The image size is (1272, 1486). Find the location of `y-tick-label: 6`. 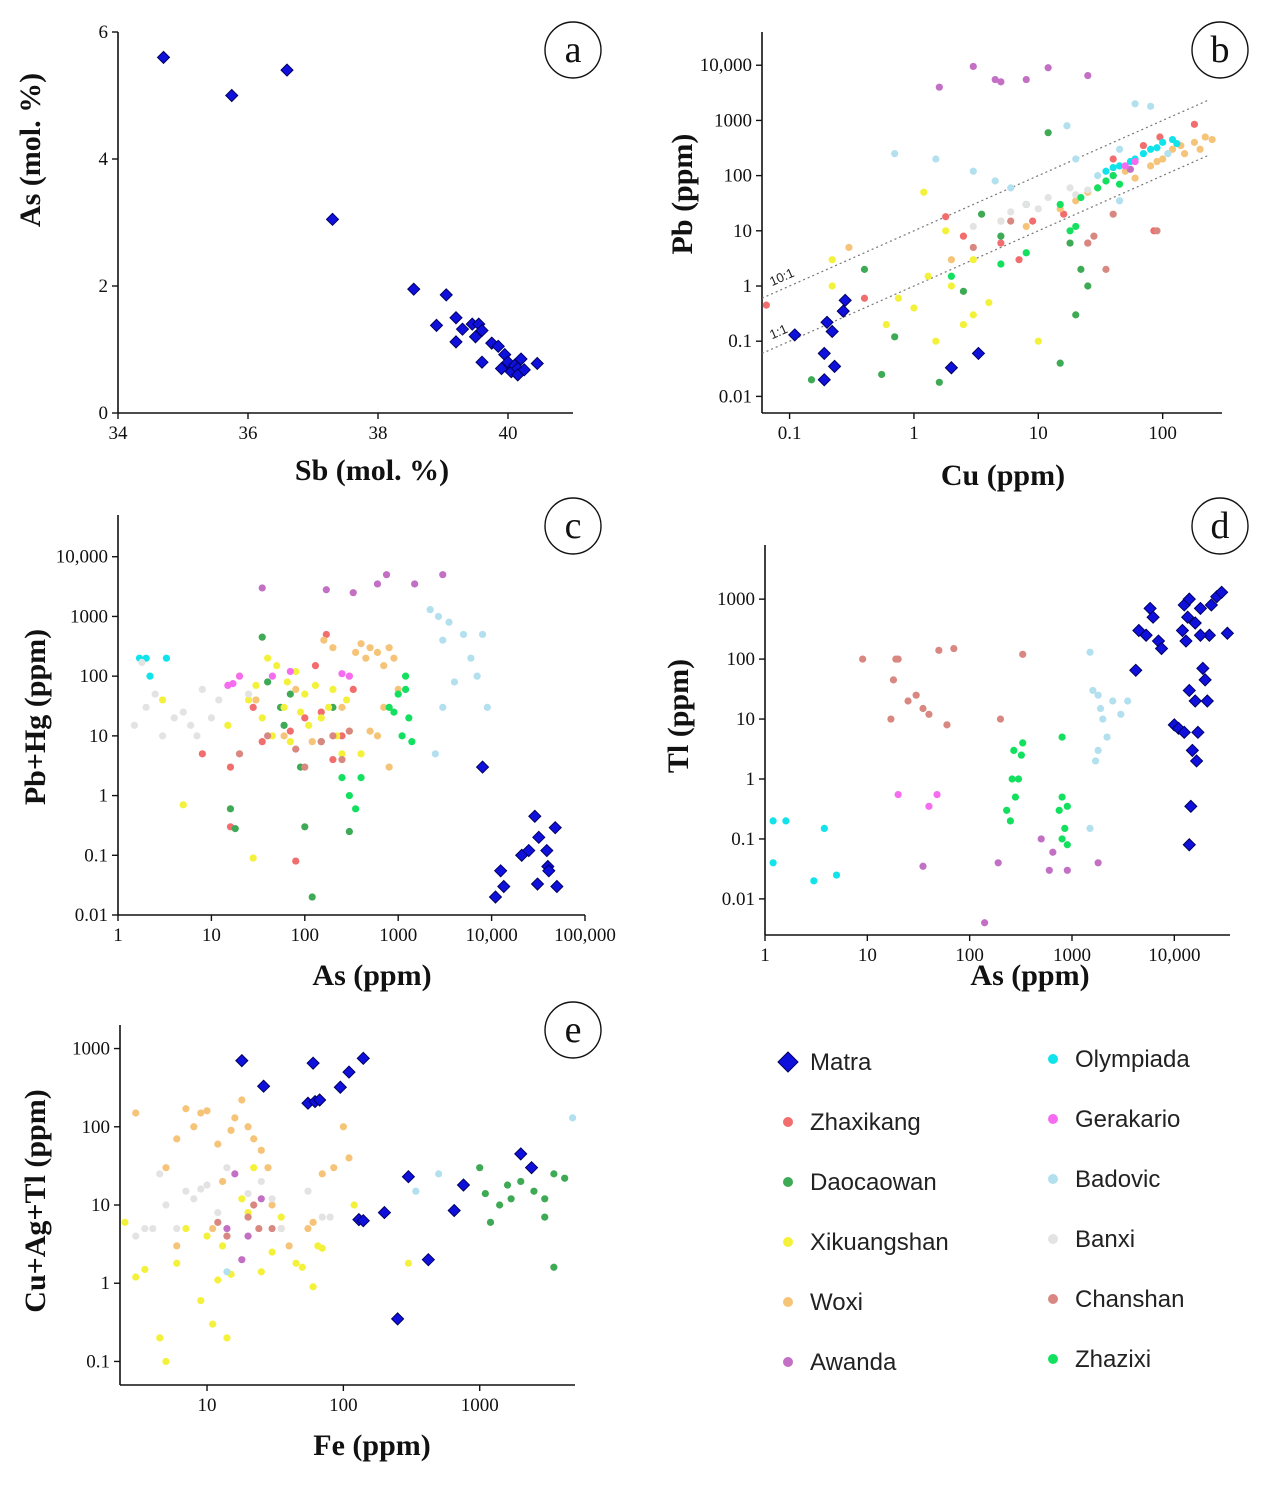

y-tick-label: 6 is located at coordinates (104, 32).